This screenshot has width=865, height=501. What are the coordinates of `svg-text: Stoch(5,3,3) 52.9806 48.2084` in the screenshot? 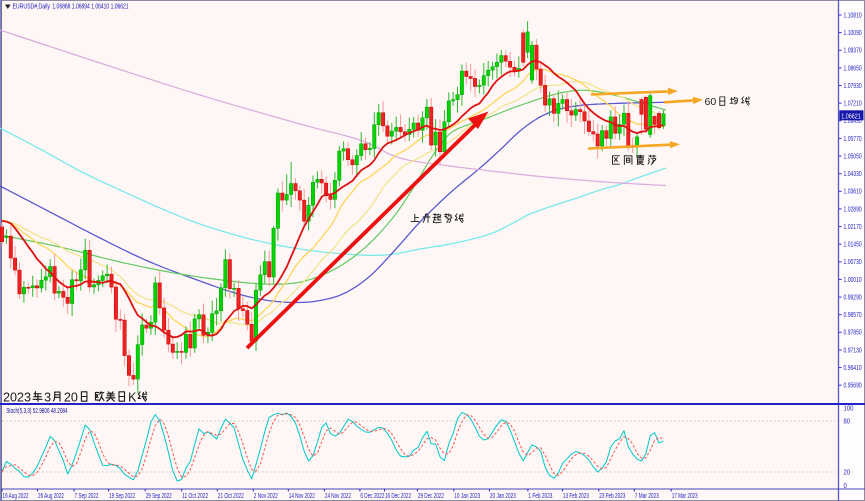 It's located at (36, 411).